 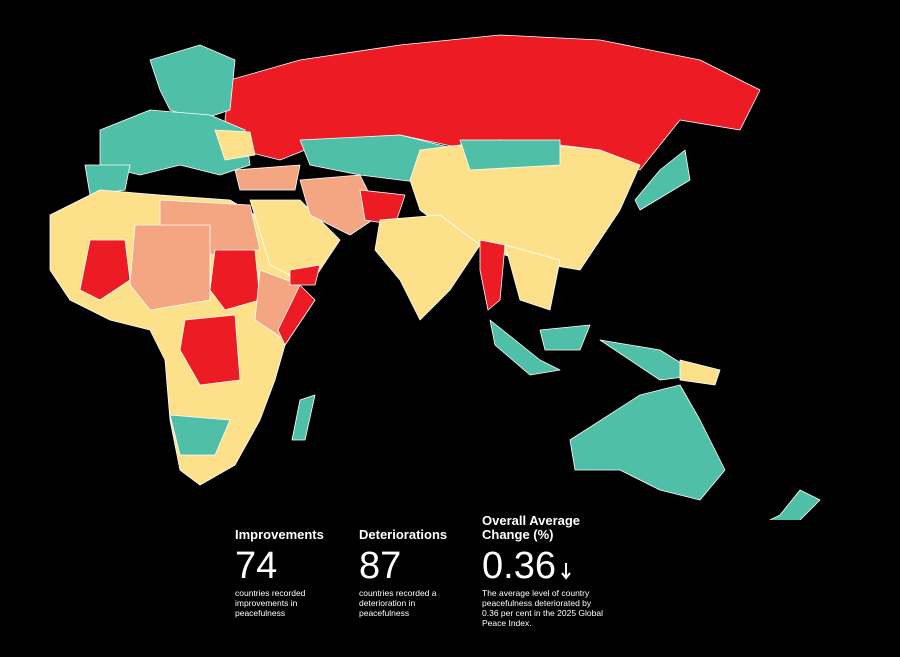 What do you see at coordinates (305, 275) in the screenshot?
I see `yemen` at bounding box center [305, 275].